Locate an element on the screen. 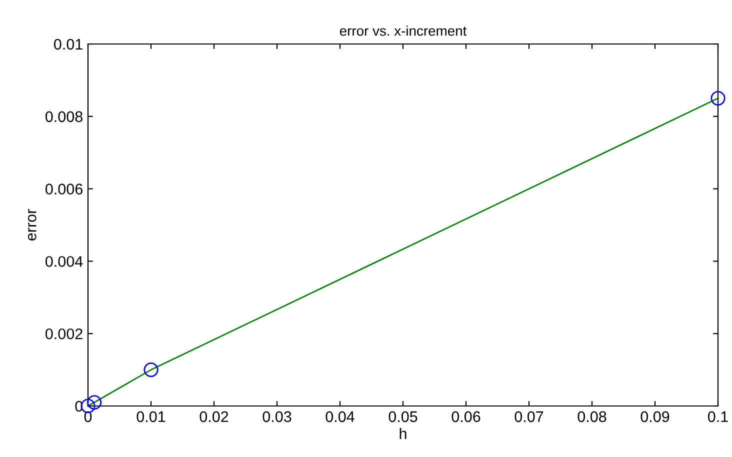  x-tick-label: 0.08 is located at coordinates (592, 416).